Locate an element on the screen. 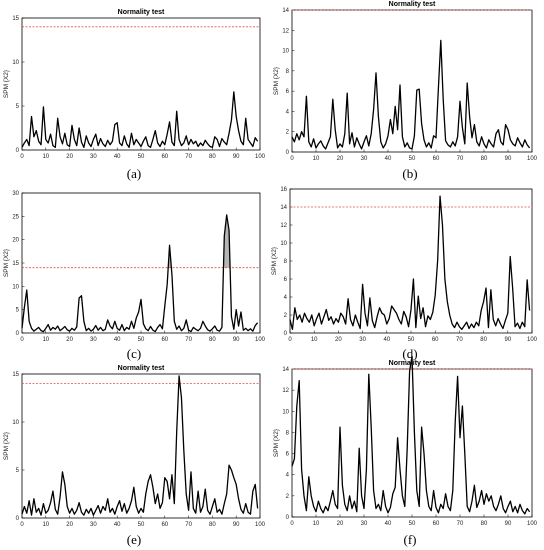 The height and width of the screenshot is (550, 544). panel-4-x-tick-label-9: 90 is located at coordinates (507, 340).